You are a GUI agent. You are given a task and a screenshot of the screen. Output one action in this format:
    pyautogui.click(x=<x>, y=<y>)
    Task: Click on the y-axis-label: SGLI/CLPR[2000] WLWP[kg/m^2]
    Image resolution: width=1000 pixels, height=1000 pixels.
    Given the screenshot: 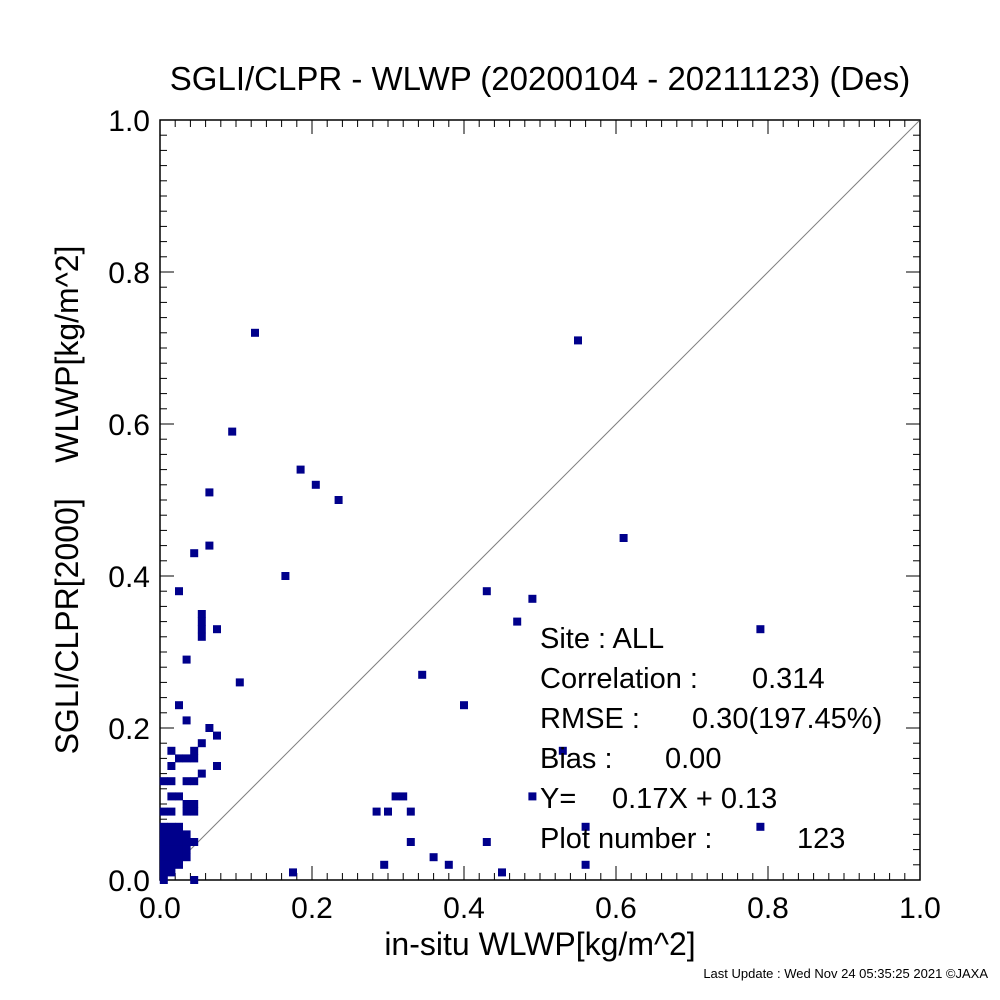 What is the action you would take?
    pyautogui.click(x=67, y=500)
    